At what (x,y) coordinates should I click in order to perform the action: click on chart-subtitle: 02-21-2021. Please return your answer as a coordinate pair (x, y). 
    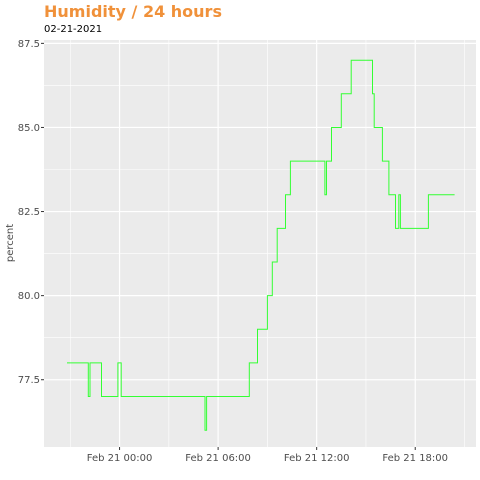
    Looking at the image, I should click on (73, 29).